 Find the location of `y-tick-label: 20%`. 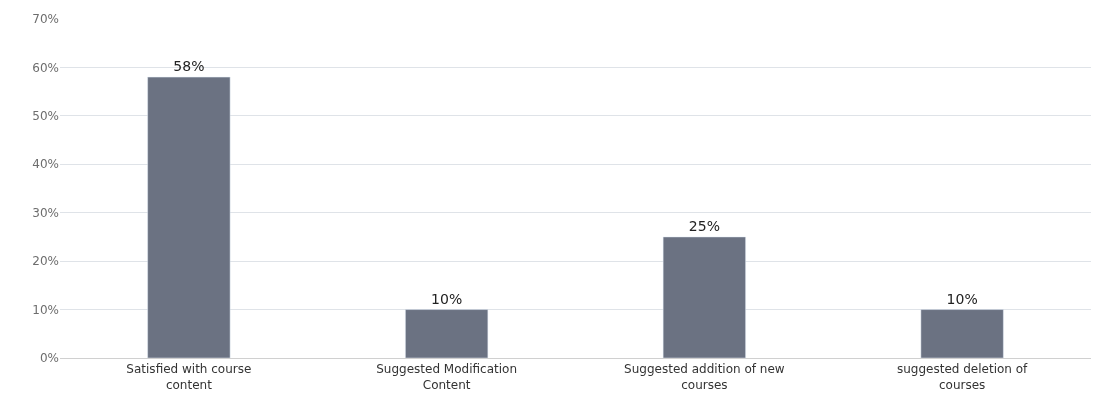

y-tick-label: 20% is located at coordinates (45, 261).